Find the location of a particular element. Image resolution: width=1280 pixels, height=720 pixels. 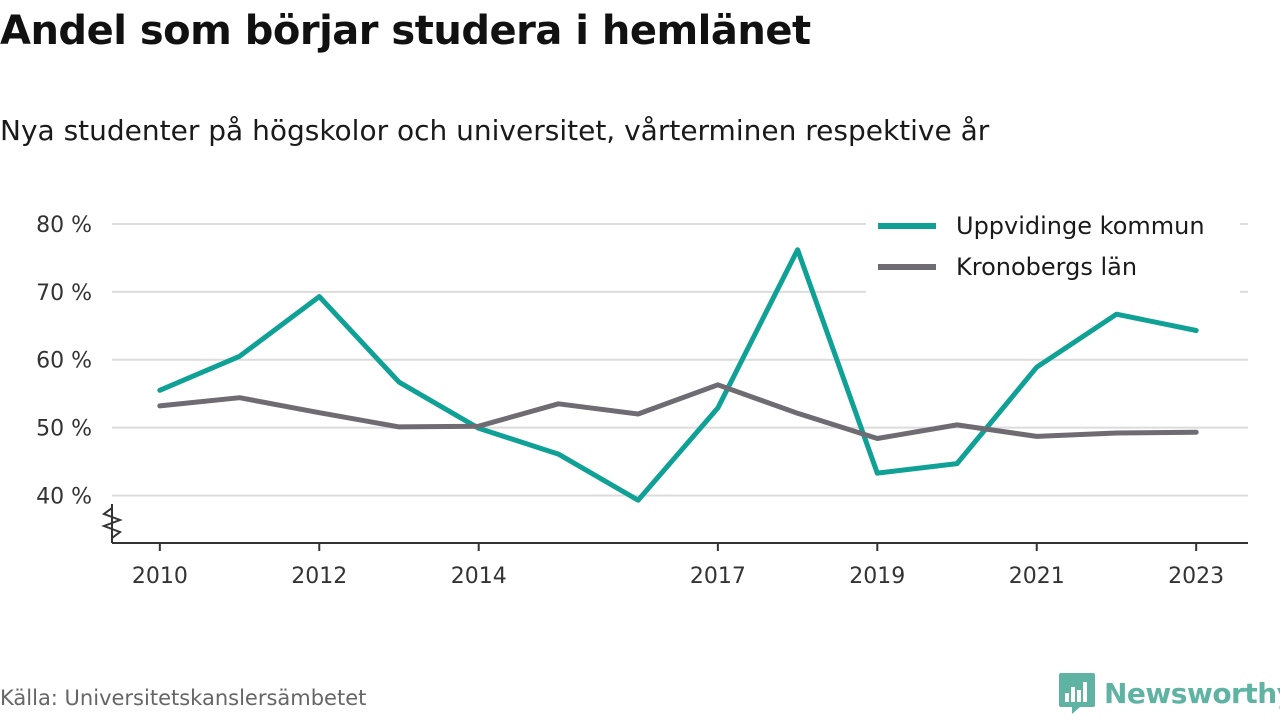

y-axis-break-icon is located at coordinates (112, 523).